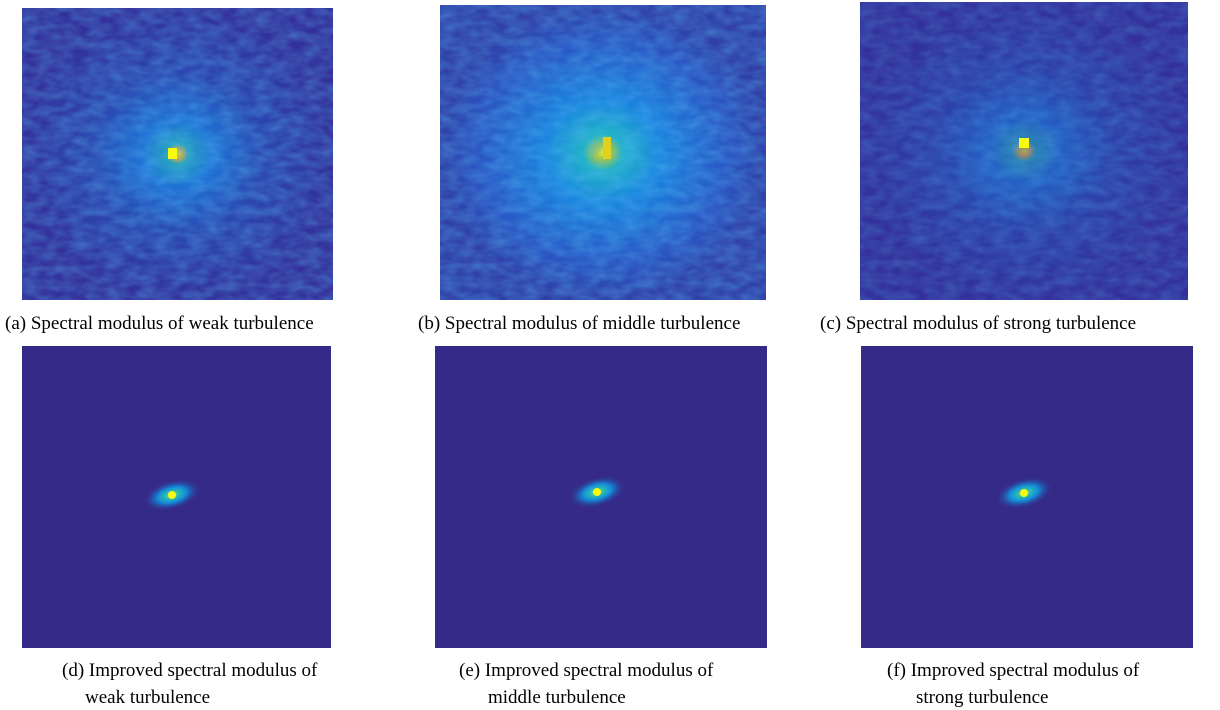 This screenshot has height=710, width=1220. Describe the element at coordinates (982, 697) in the screenshot. I see `caption-line: strong turbulence` at that location.